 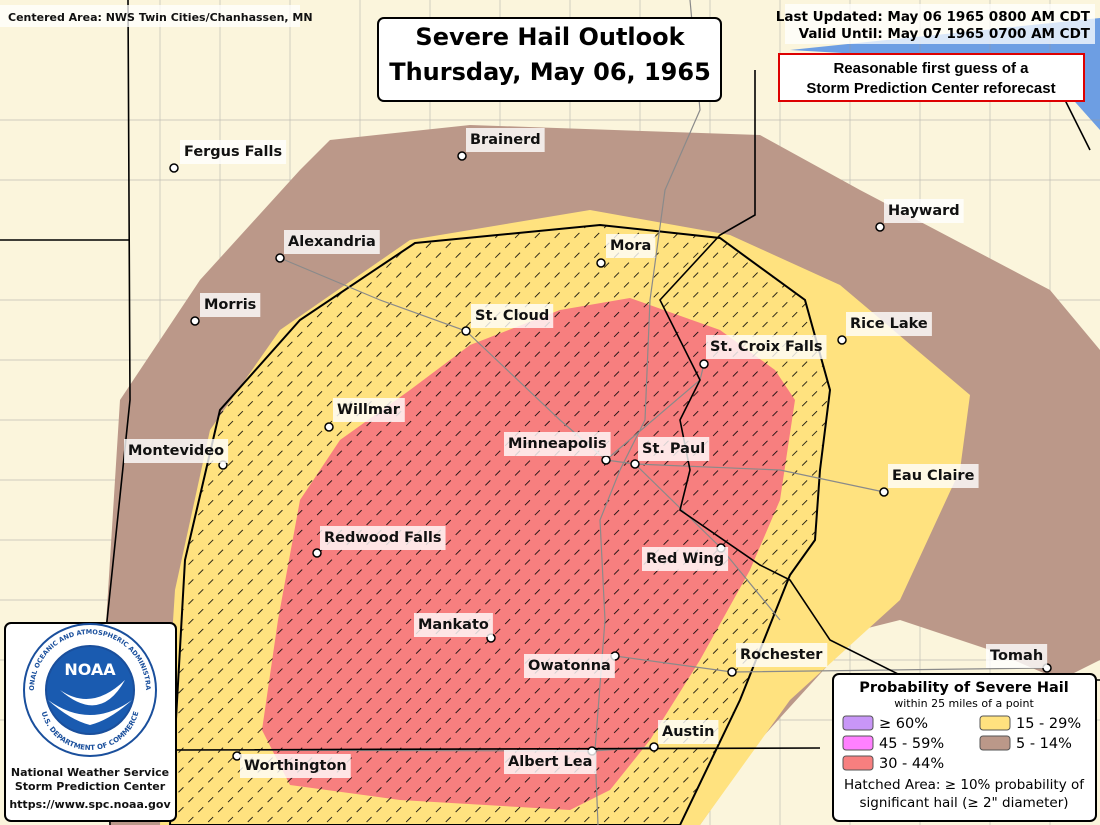 I want to click on title-box, so click(x=549, y=59).